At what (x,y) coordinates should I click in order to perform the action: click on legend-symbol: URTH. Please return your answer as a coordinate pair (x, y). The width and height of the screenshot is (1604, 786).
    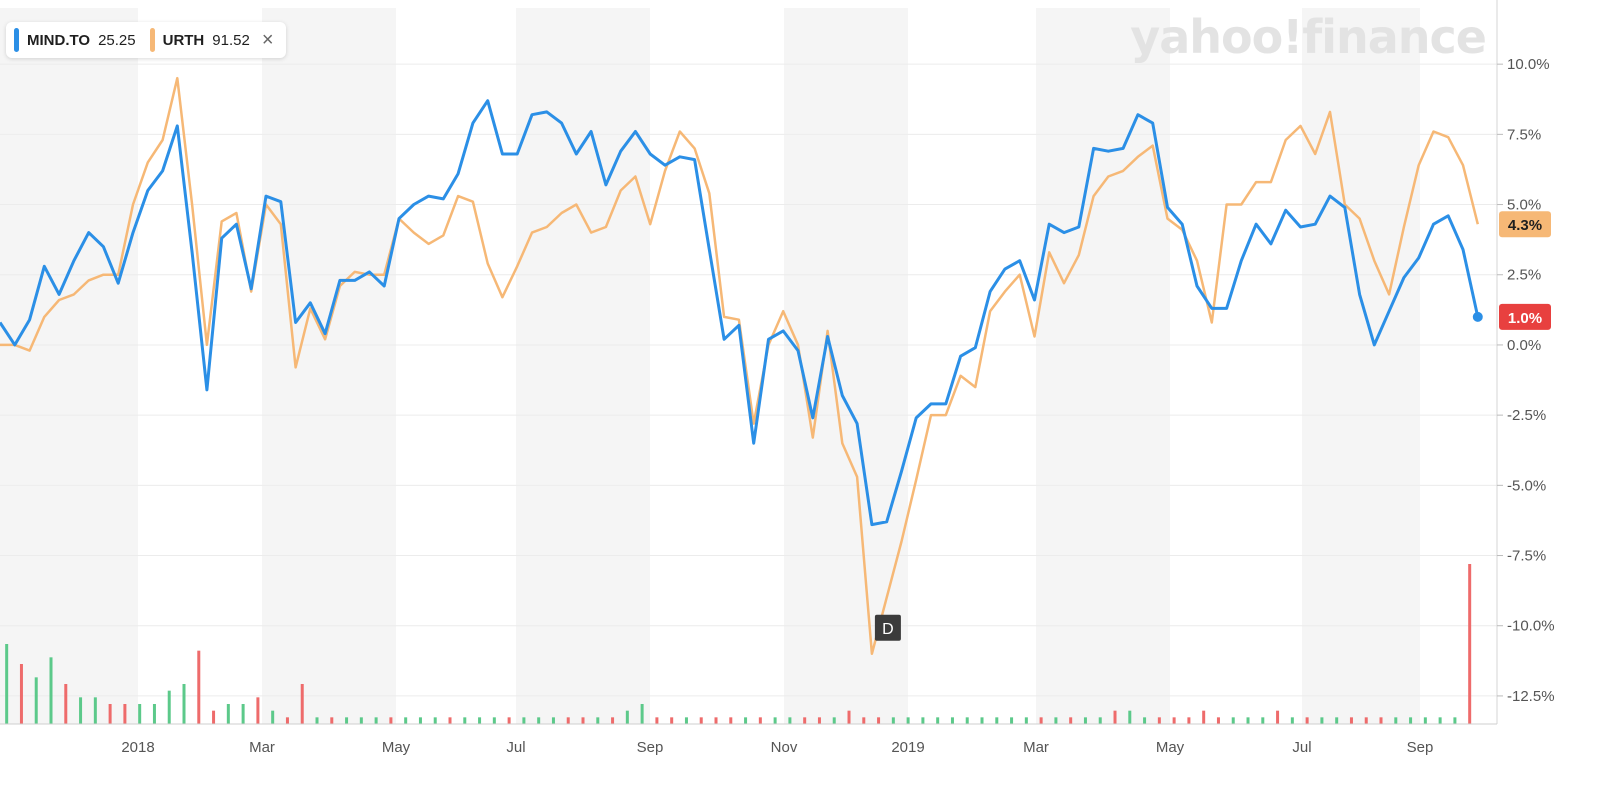
    Looking at the image, I should click on (183, 40).